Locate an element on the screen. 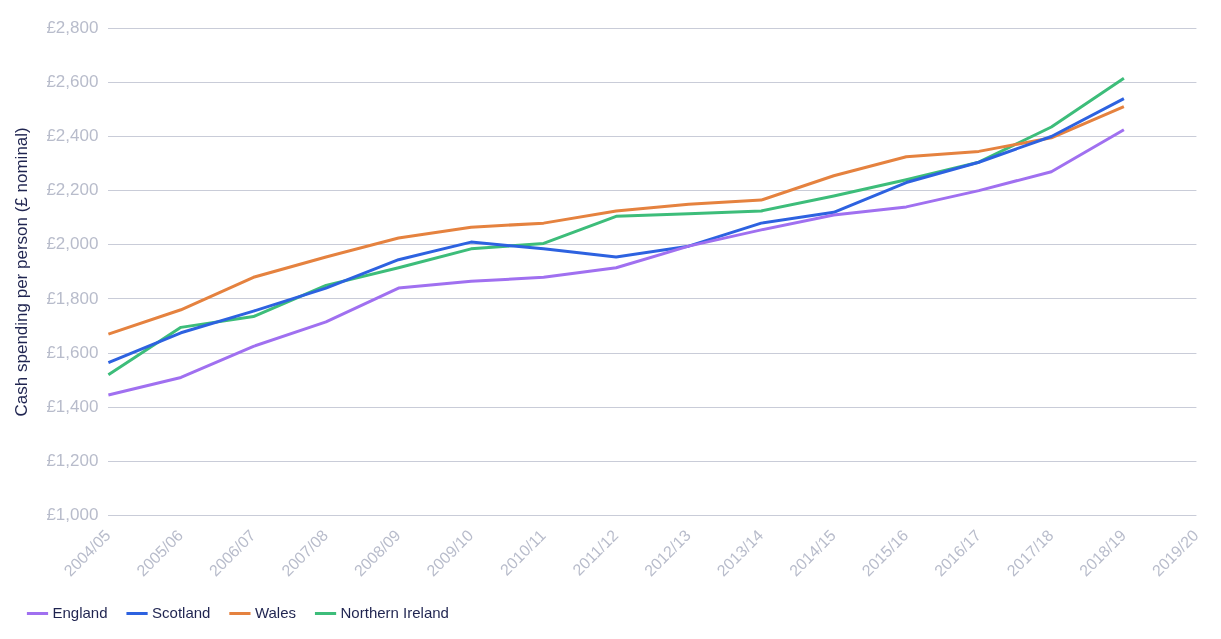 The width and height of the screenshot is (1221, 639). y-tick-label: £2,400 is located at coordinates (72, 136).